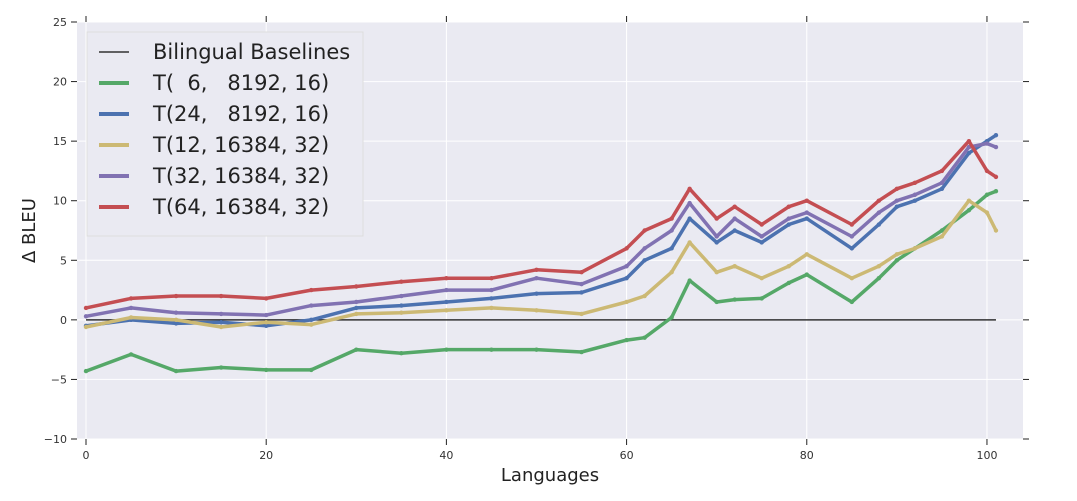 This screenshot has height=501, width=1077. Describe the element at coordinates (240, 114) in the screenshot. I see `legend-label: T(24, 8192, 16)` at that location.